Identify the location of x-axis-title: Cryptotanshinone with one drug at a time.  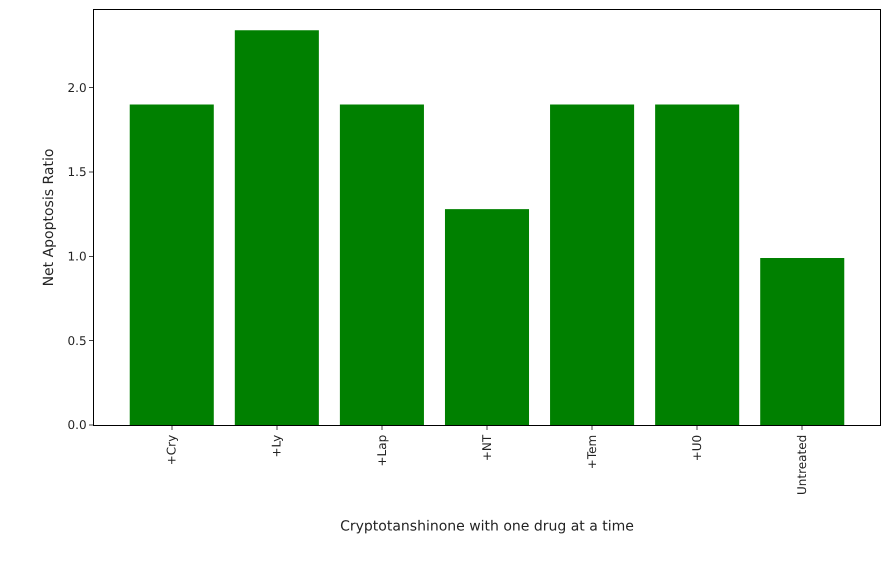
(487, 526).